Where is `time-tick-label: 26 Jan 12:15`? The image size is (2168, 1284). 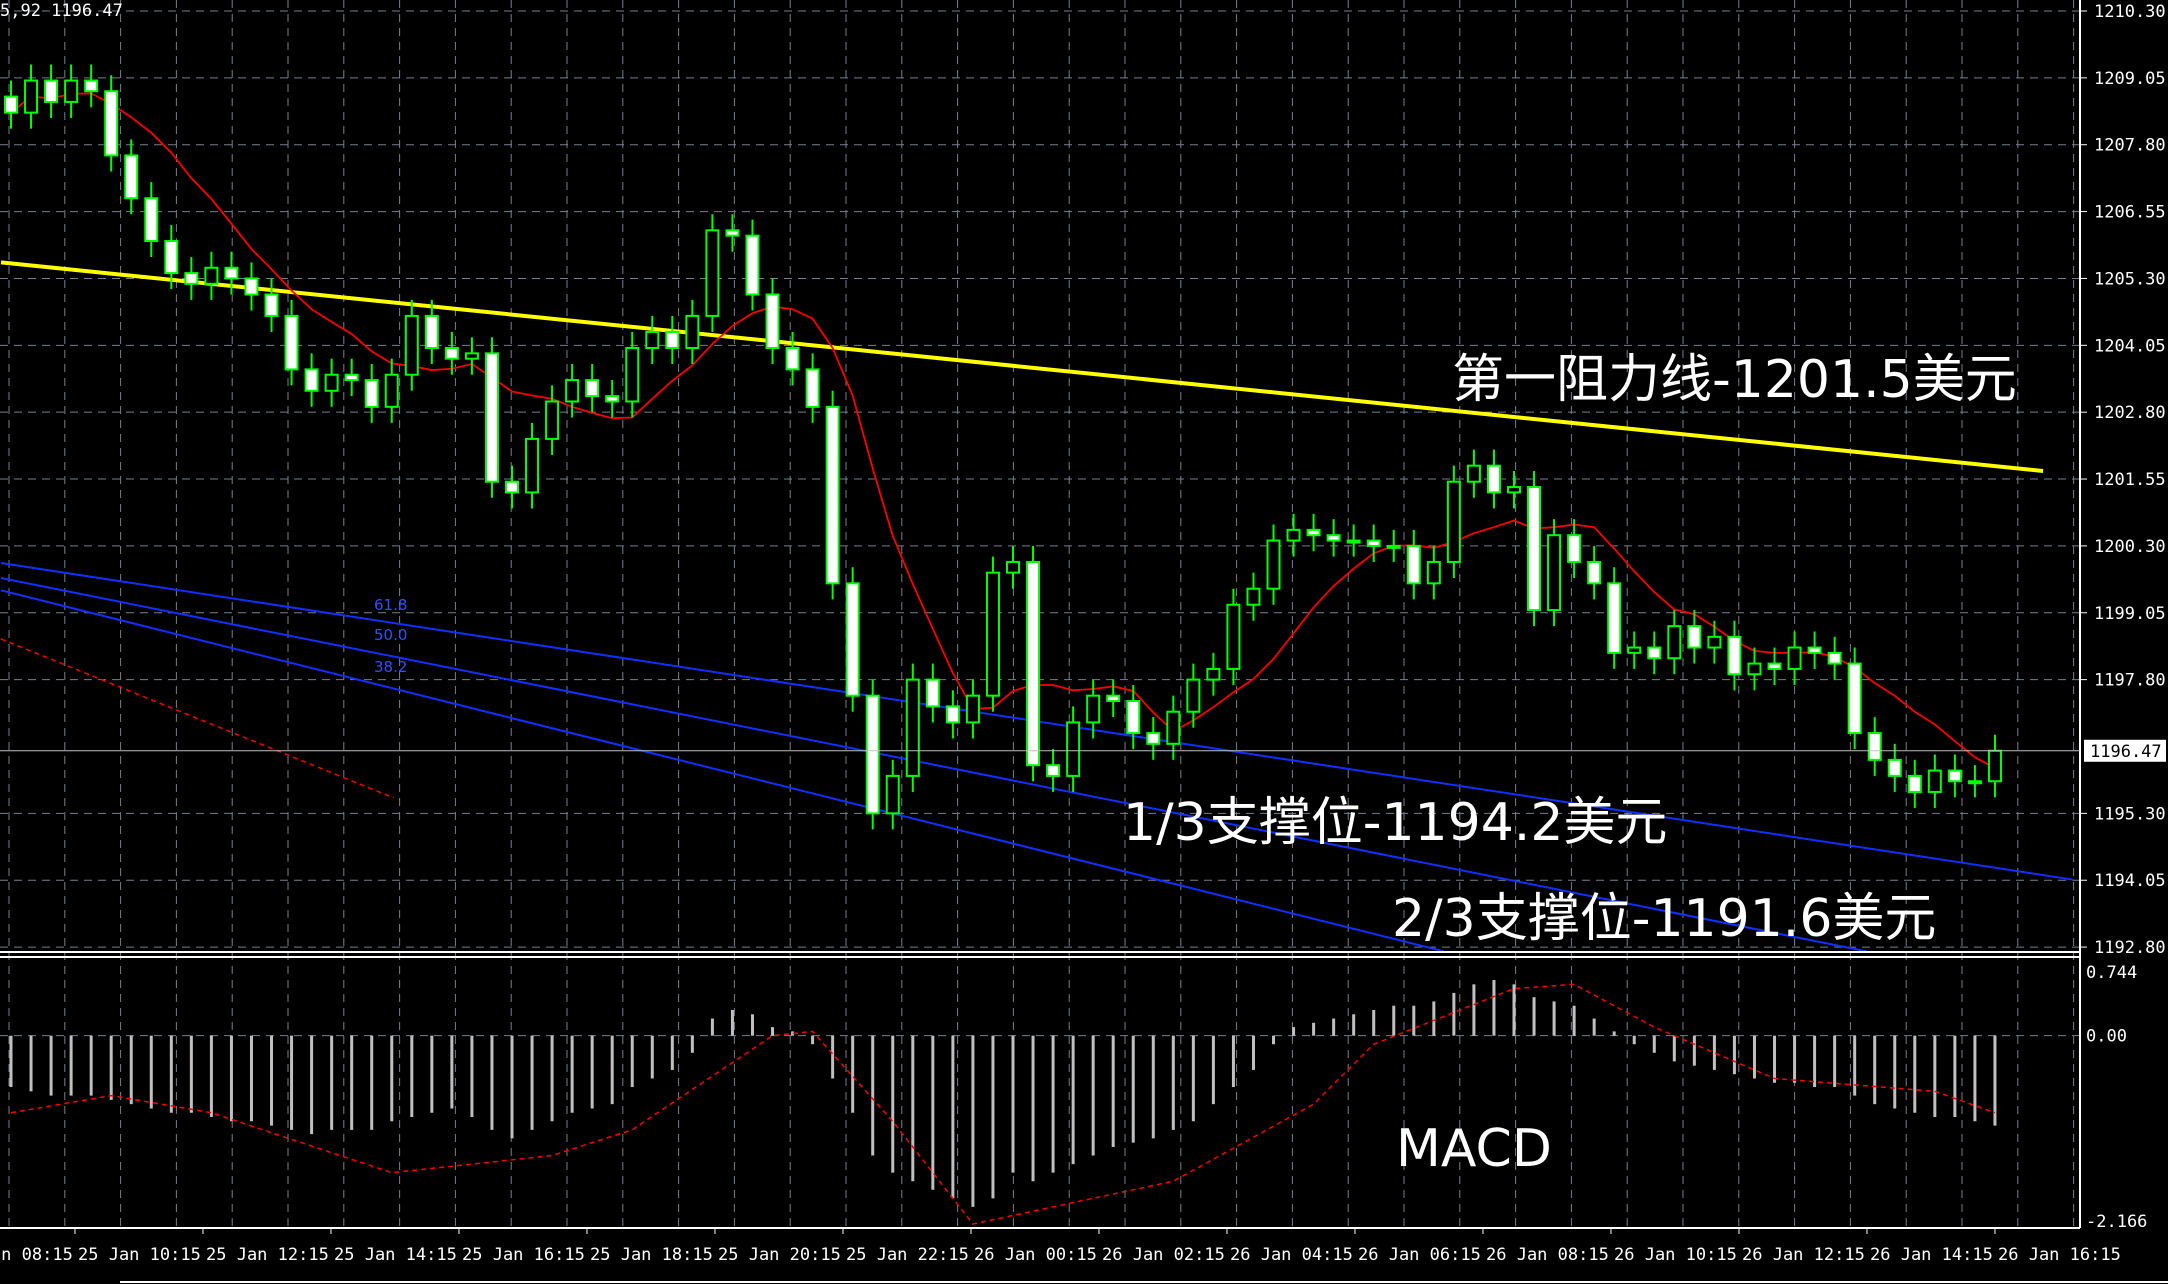
time-tick-label: 26 Jan 12:15 is located at coordinates (1803, 1255).